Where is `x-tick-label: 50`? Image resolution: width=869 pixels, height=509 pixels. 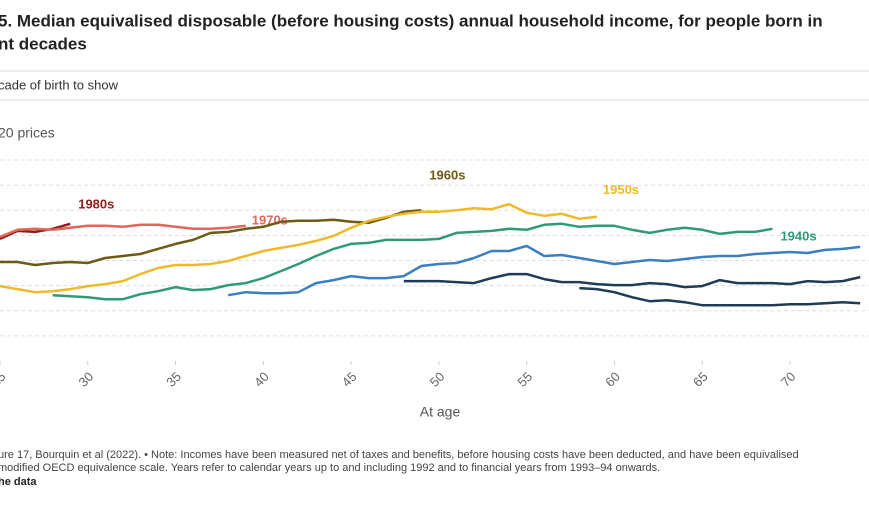
x-tick-label: 50 is located at coordinates (437, 379).